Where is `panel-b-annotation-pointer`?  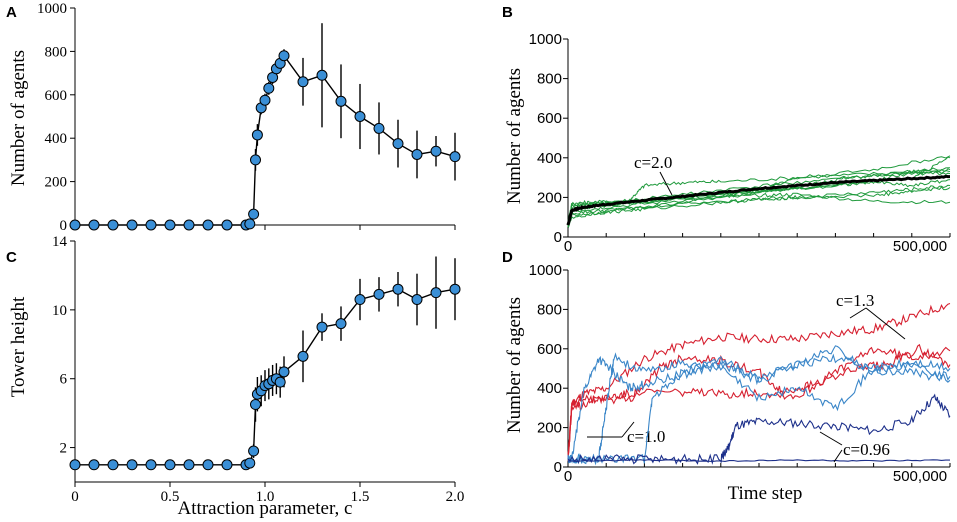 panel-b-annotation-pointer is located at coordinates (666, 183).